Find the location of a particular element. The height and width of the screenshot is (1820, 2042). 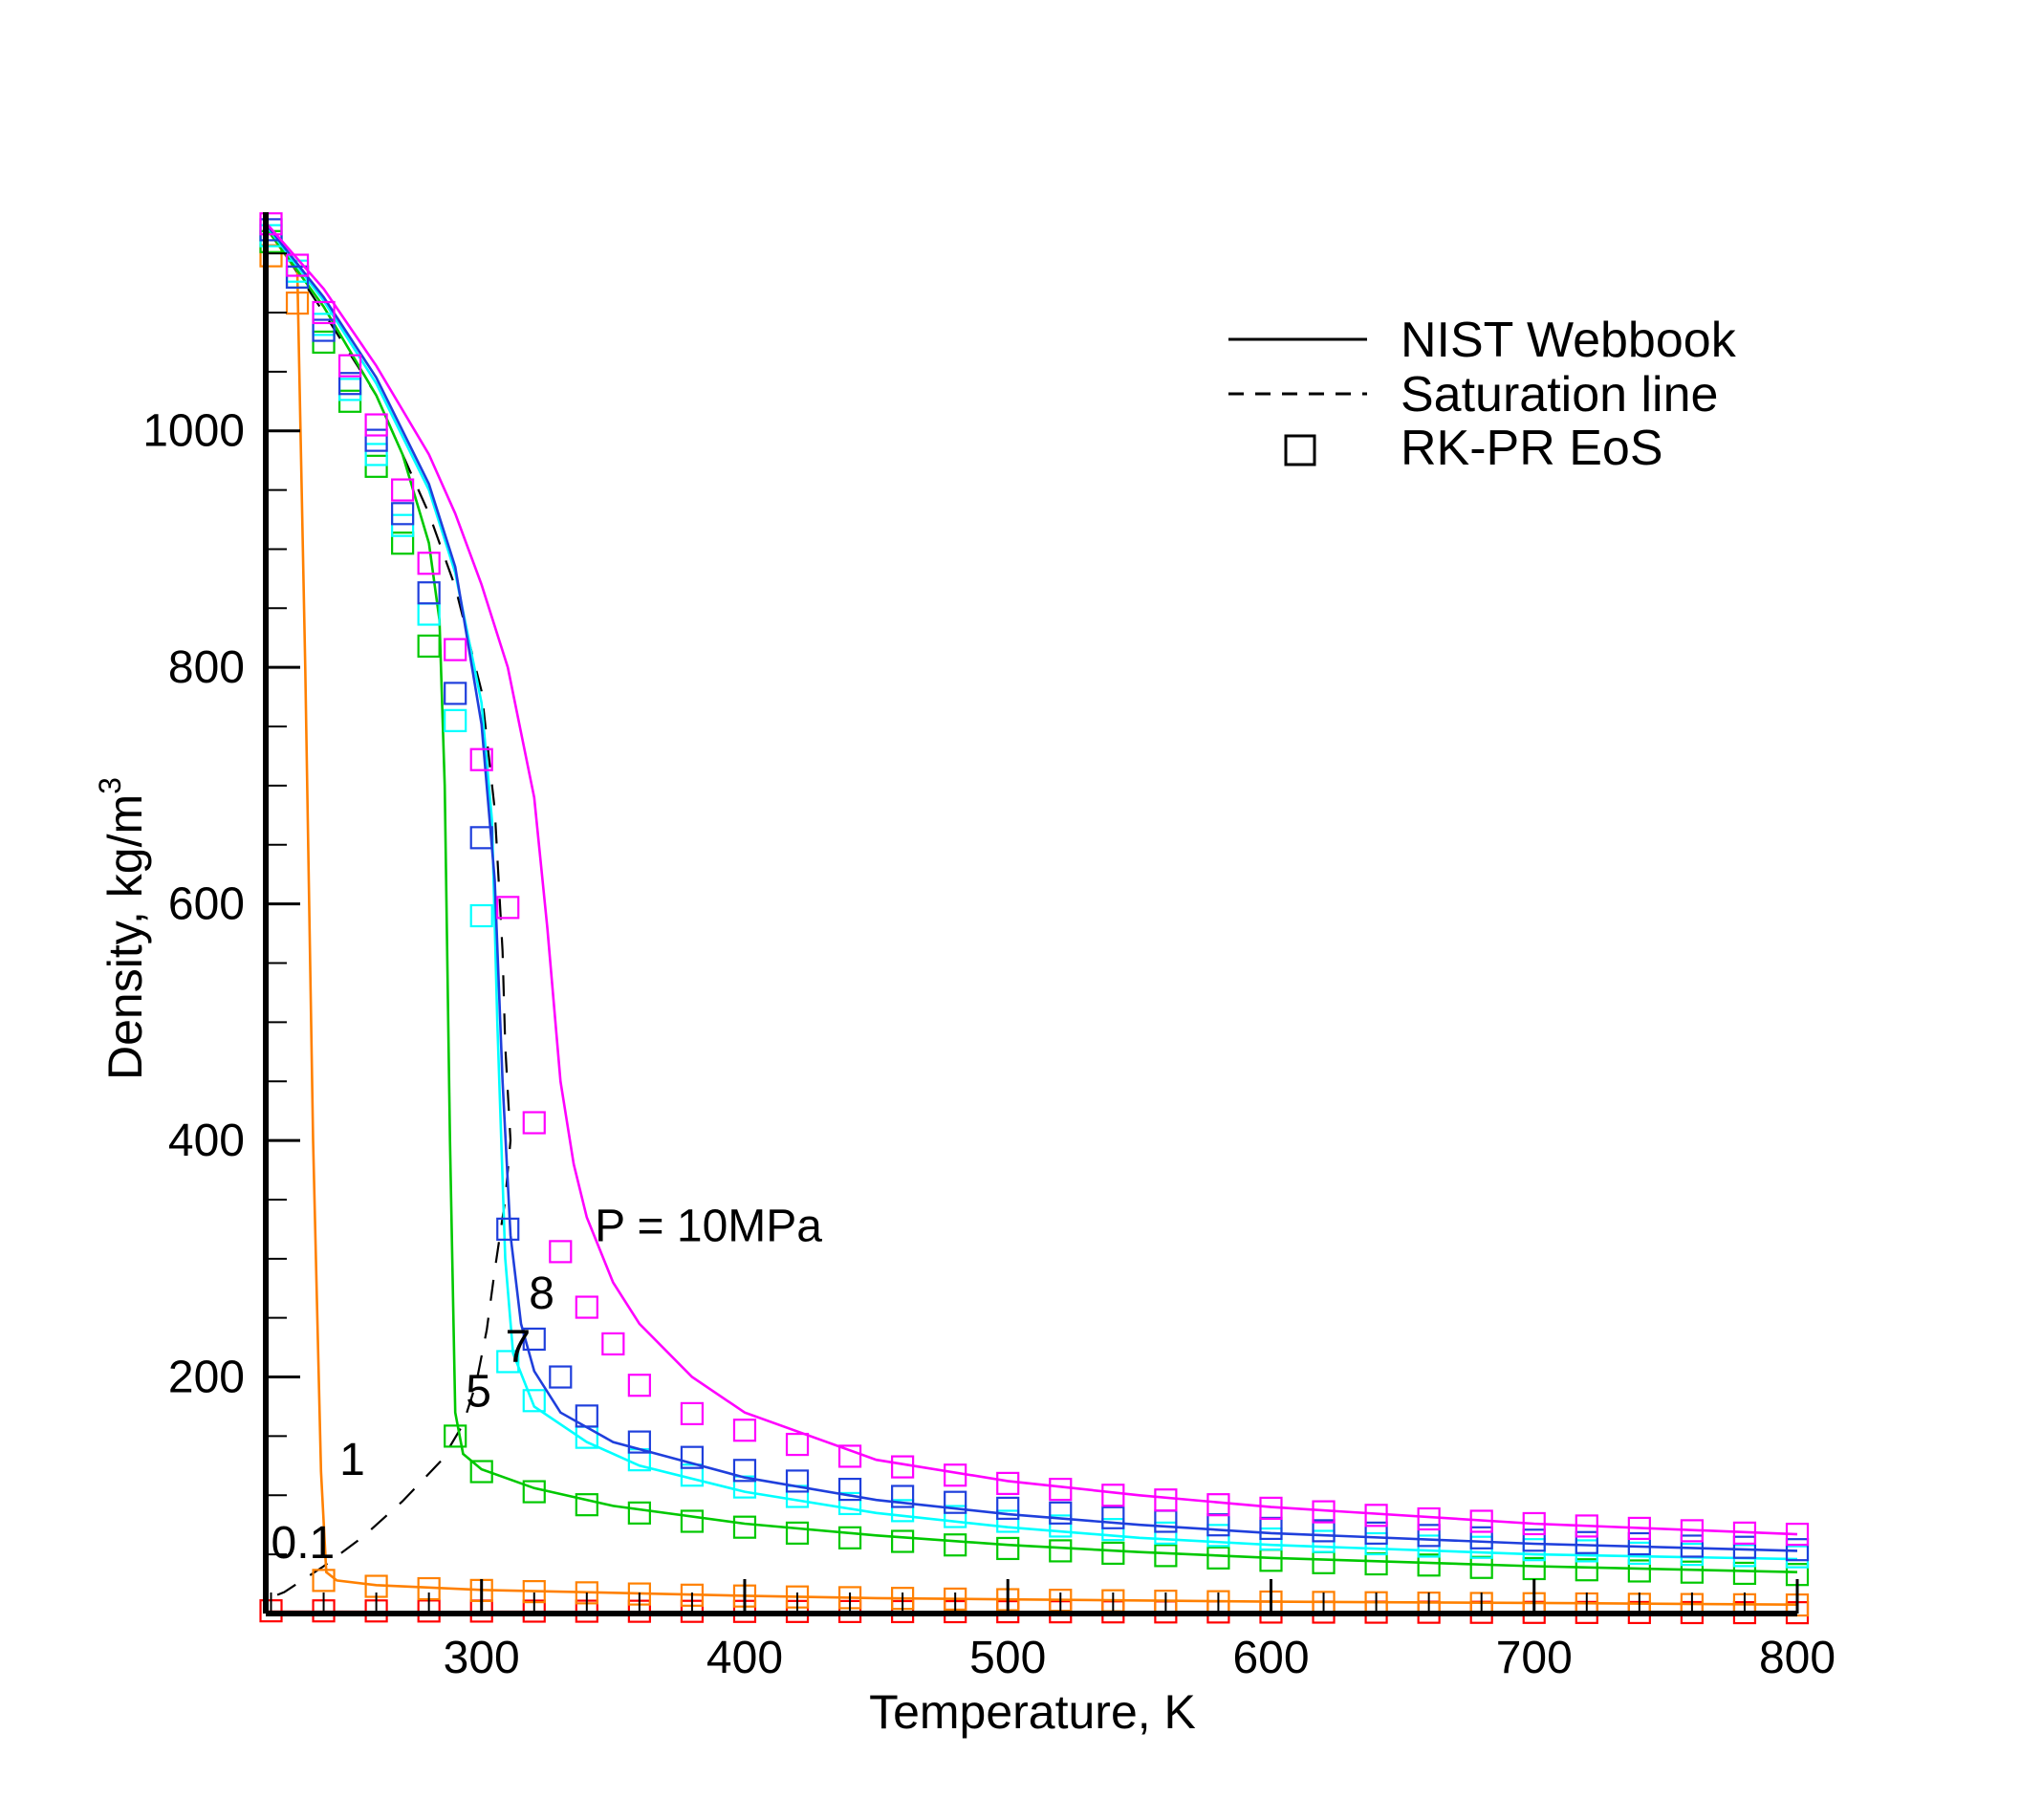

x-tick-label: 800 is located at coordinates (1797, 1658).